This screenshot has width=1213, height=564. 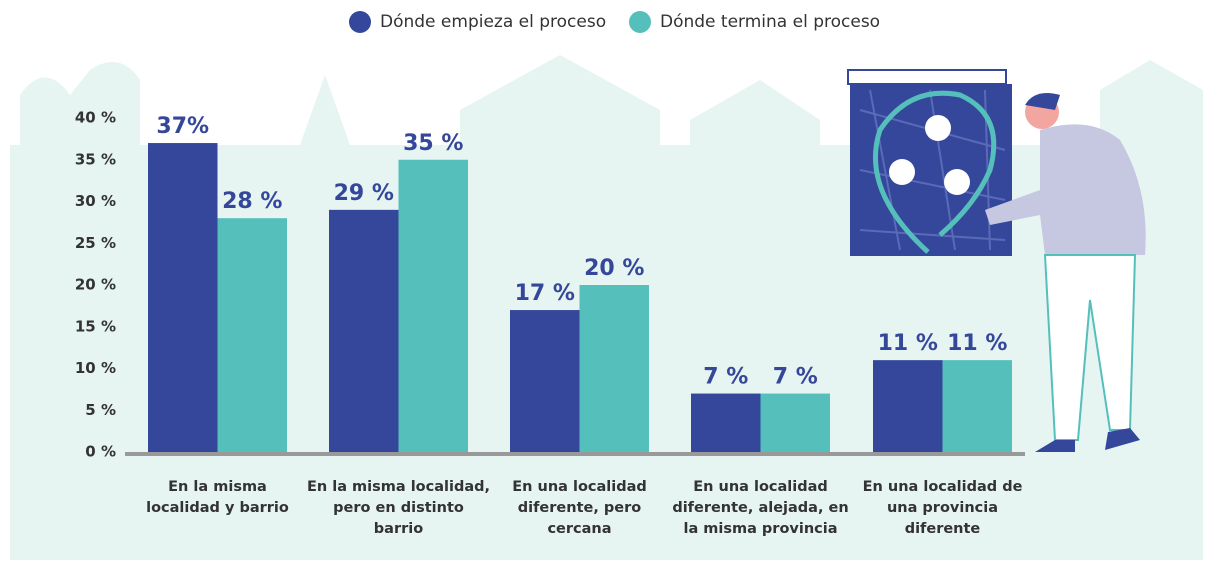 What do you see at coordinates (217, 497) in the screenshot?
I see `x-tick-label: En la misma localidad y barrio` at bounding box center [217, 497].